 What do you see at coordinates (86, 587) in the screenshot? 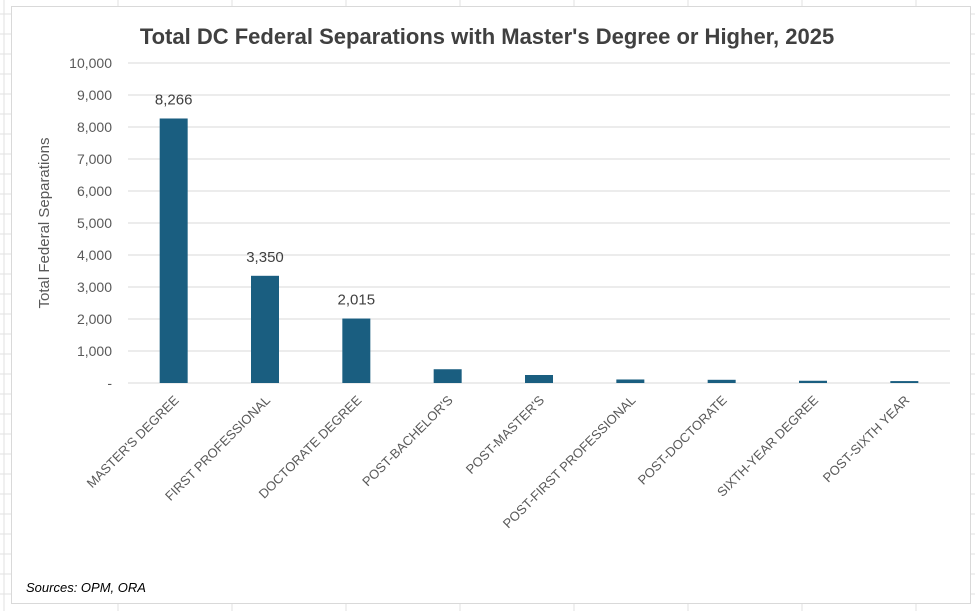
I see `source-note: Sources: OPM, ORA` at bounding box center [86, 587].